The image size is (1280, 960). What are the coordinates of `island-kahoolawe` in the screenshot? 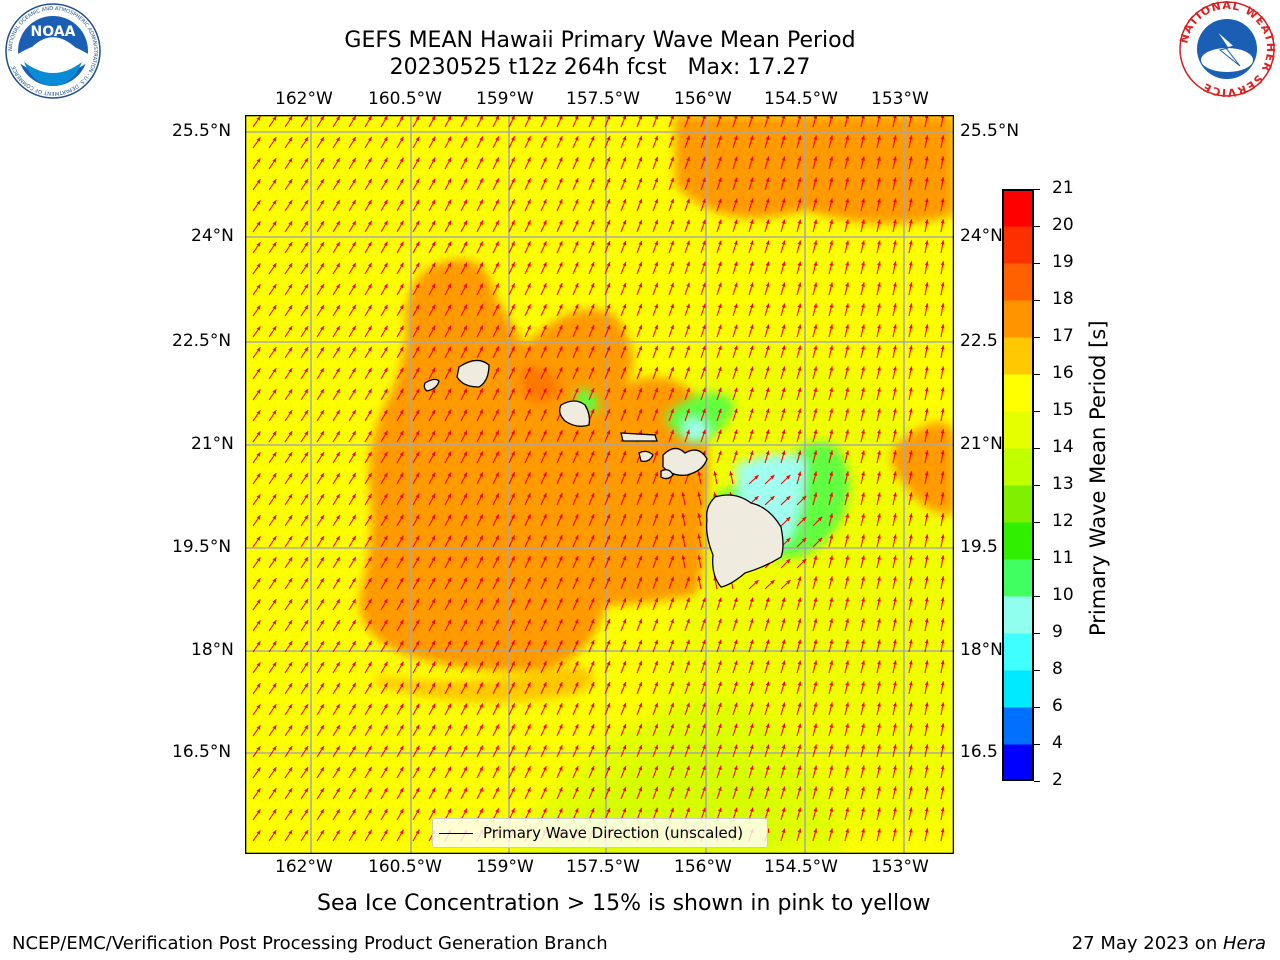 It's located at (667, 474).